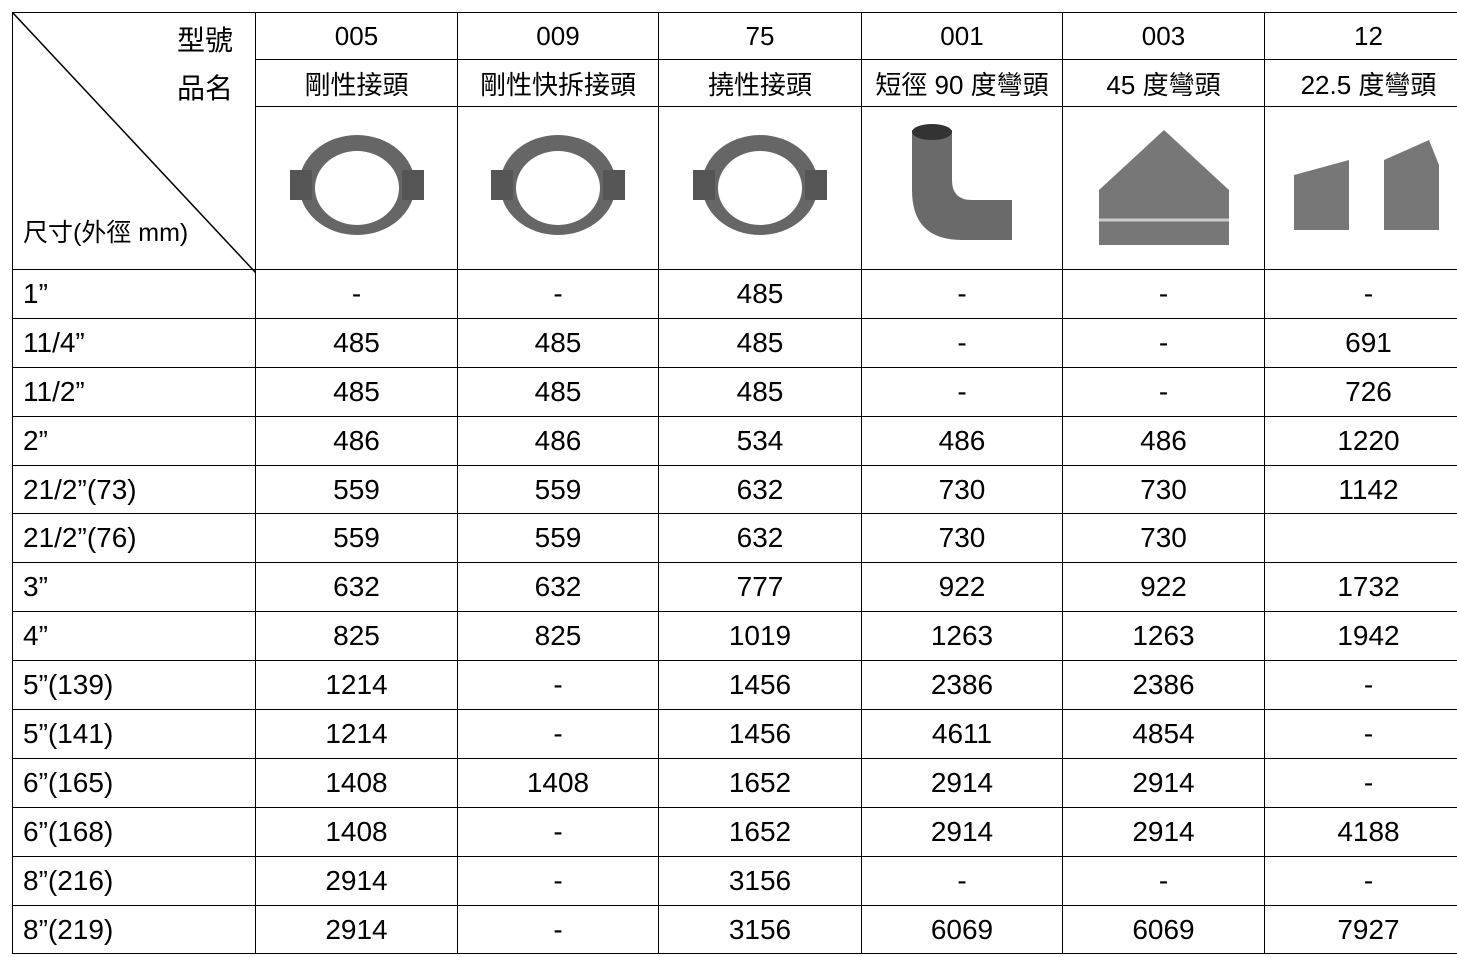 This screenshot has width=1457, height=957. I want to click on data-row: 3” 632 632 777 922 922 1732, so click(734, 587).